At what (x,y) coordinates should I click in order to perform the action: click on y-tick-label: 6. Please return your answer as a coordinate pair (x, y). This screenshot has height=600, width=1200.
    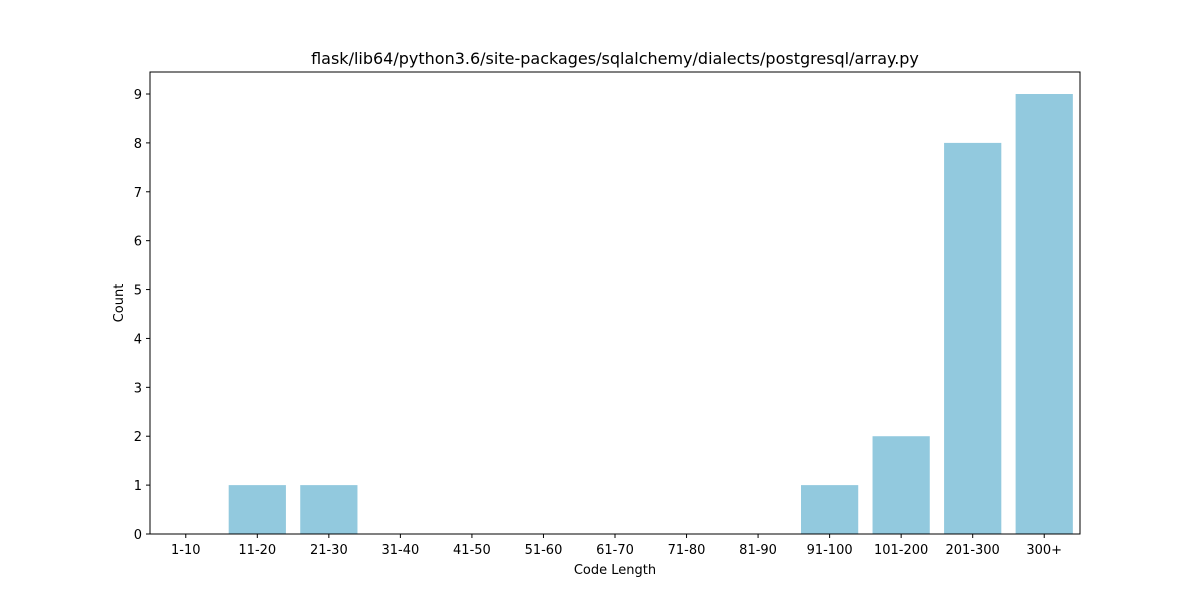
    Looking at the image, I should click on (138, 242).